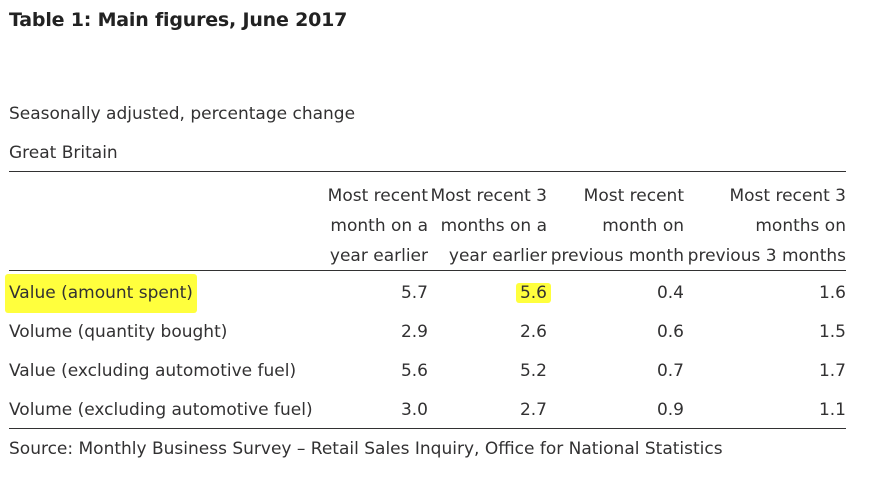 The height and width of the screenshot is (482, 891). What do you see at coordinates (800, 226) in the screenshot?
I see `column-header-line: months on` at bounding box center [800, 226].